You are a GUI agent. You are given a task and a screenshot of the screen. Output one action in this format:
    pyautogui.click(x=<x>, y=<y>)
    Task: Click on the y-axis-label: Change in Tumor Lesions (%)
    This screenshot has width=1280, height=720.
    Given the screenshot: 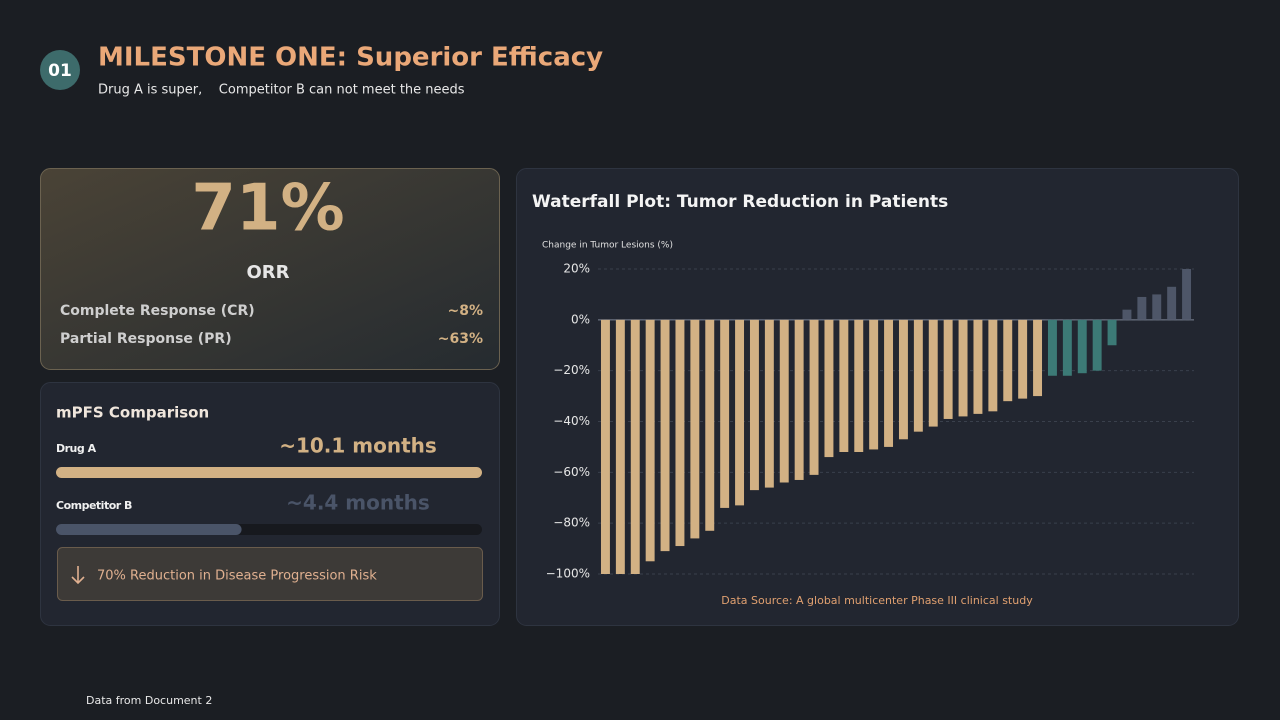 What is the action you would take?
    pyautogui.click(x=607, y=246)
    